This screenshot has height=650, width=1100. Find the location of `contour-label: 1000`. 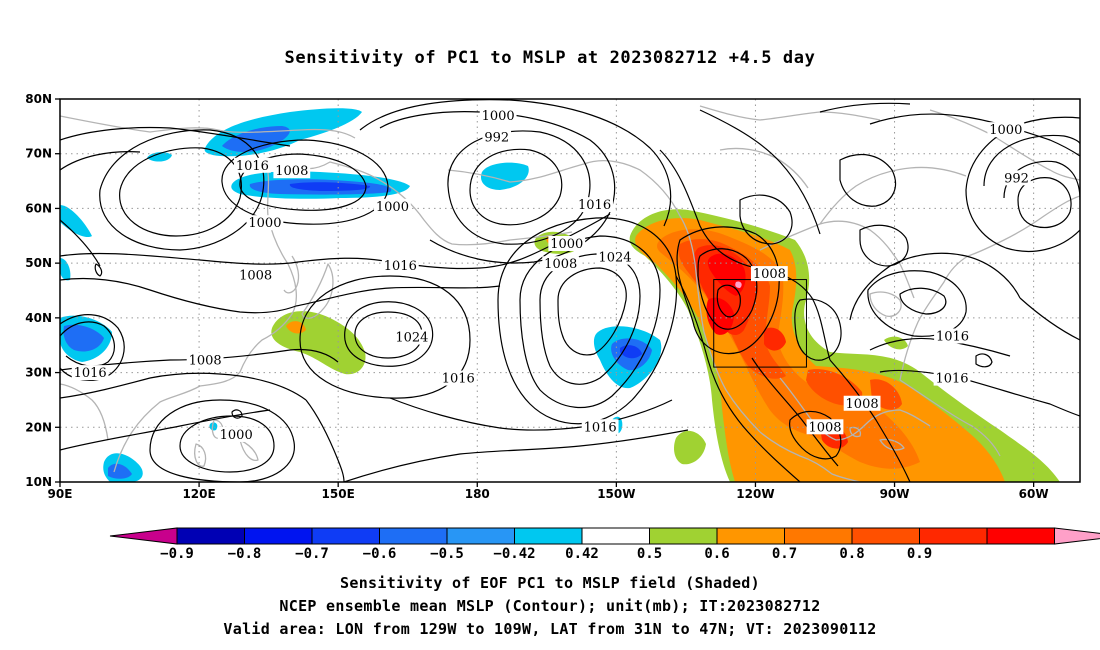

contour-label: 1000 is located at coordinates (1005, 130).